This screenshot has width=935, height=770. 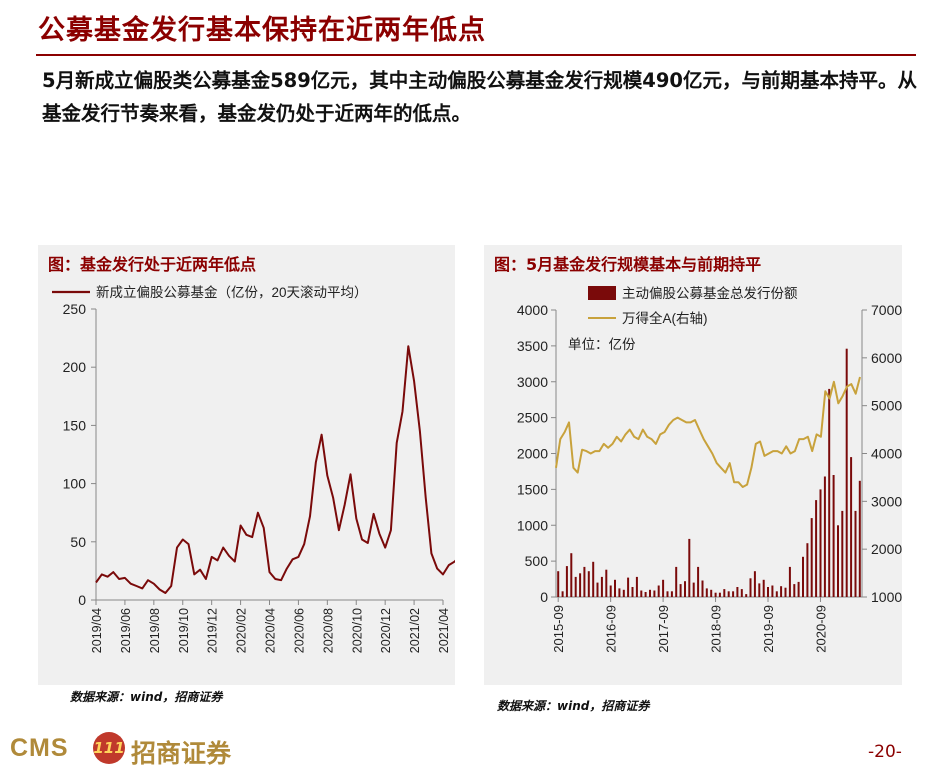 I want to click on y-tick-label: 0, so click(x=82, y=600).